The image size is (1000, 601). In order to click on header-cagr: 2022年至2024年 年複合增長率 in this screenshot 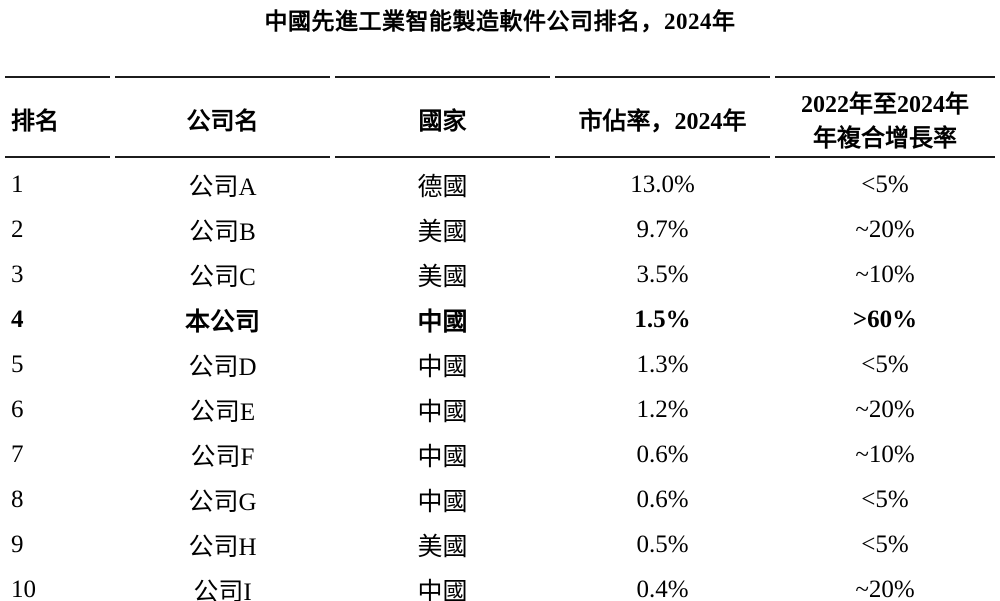, I will do `click(885, 117)`.